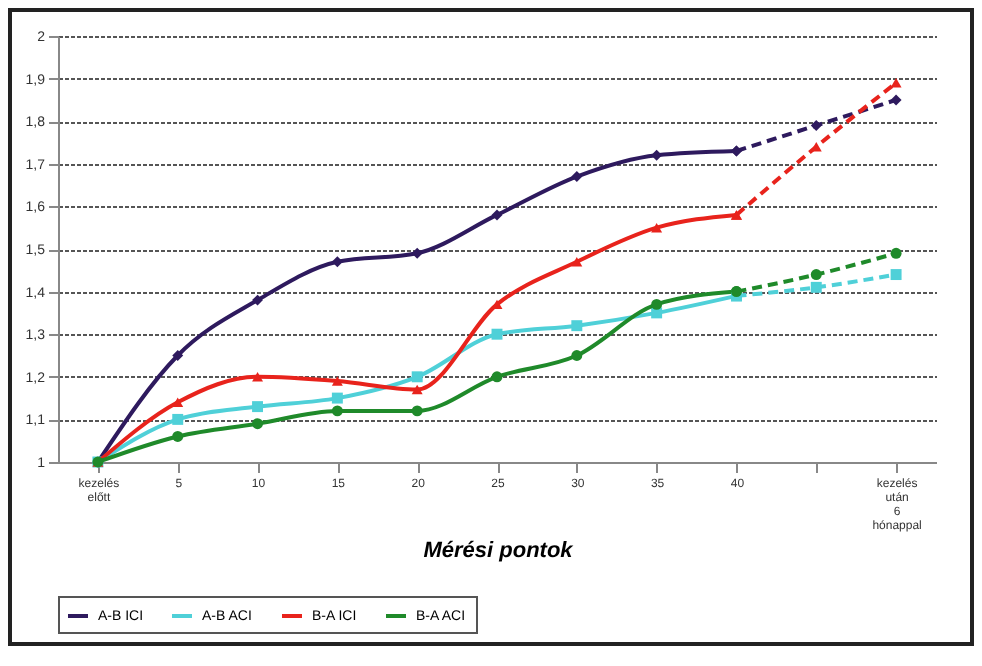 This screenshot has height=666, width=982. What do you see at coordinates (499, 551) in the screenshot?
I see `x-axis-title: Mérési pontok` at bounding box center [499, 551].